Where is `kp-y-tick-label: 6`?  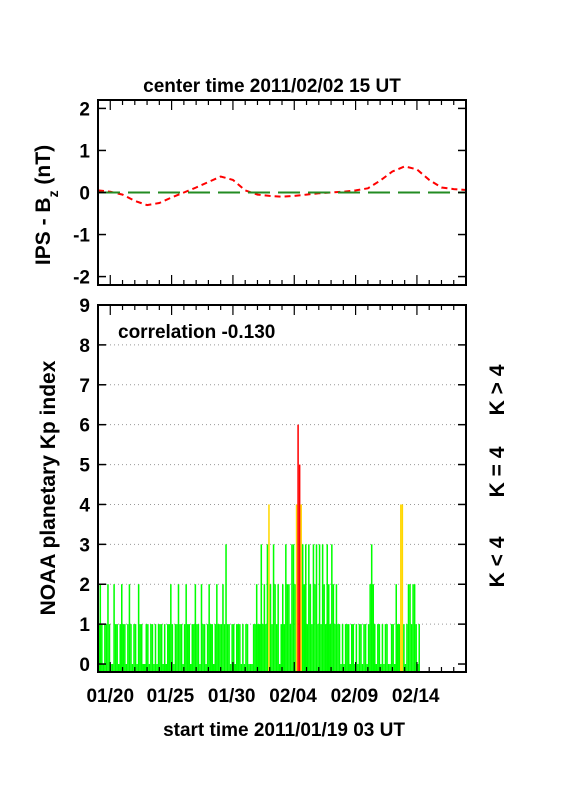
kp-y-tick-label: 6 is located at coordinates (84, 426).